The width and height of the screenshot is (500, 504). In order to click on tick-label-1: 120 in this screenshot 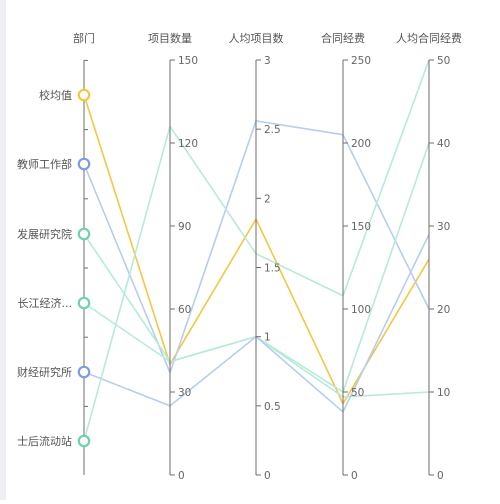, I will do `click(188, 144)`.